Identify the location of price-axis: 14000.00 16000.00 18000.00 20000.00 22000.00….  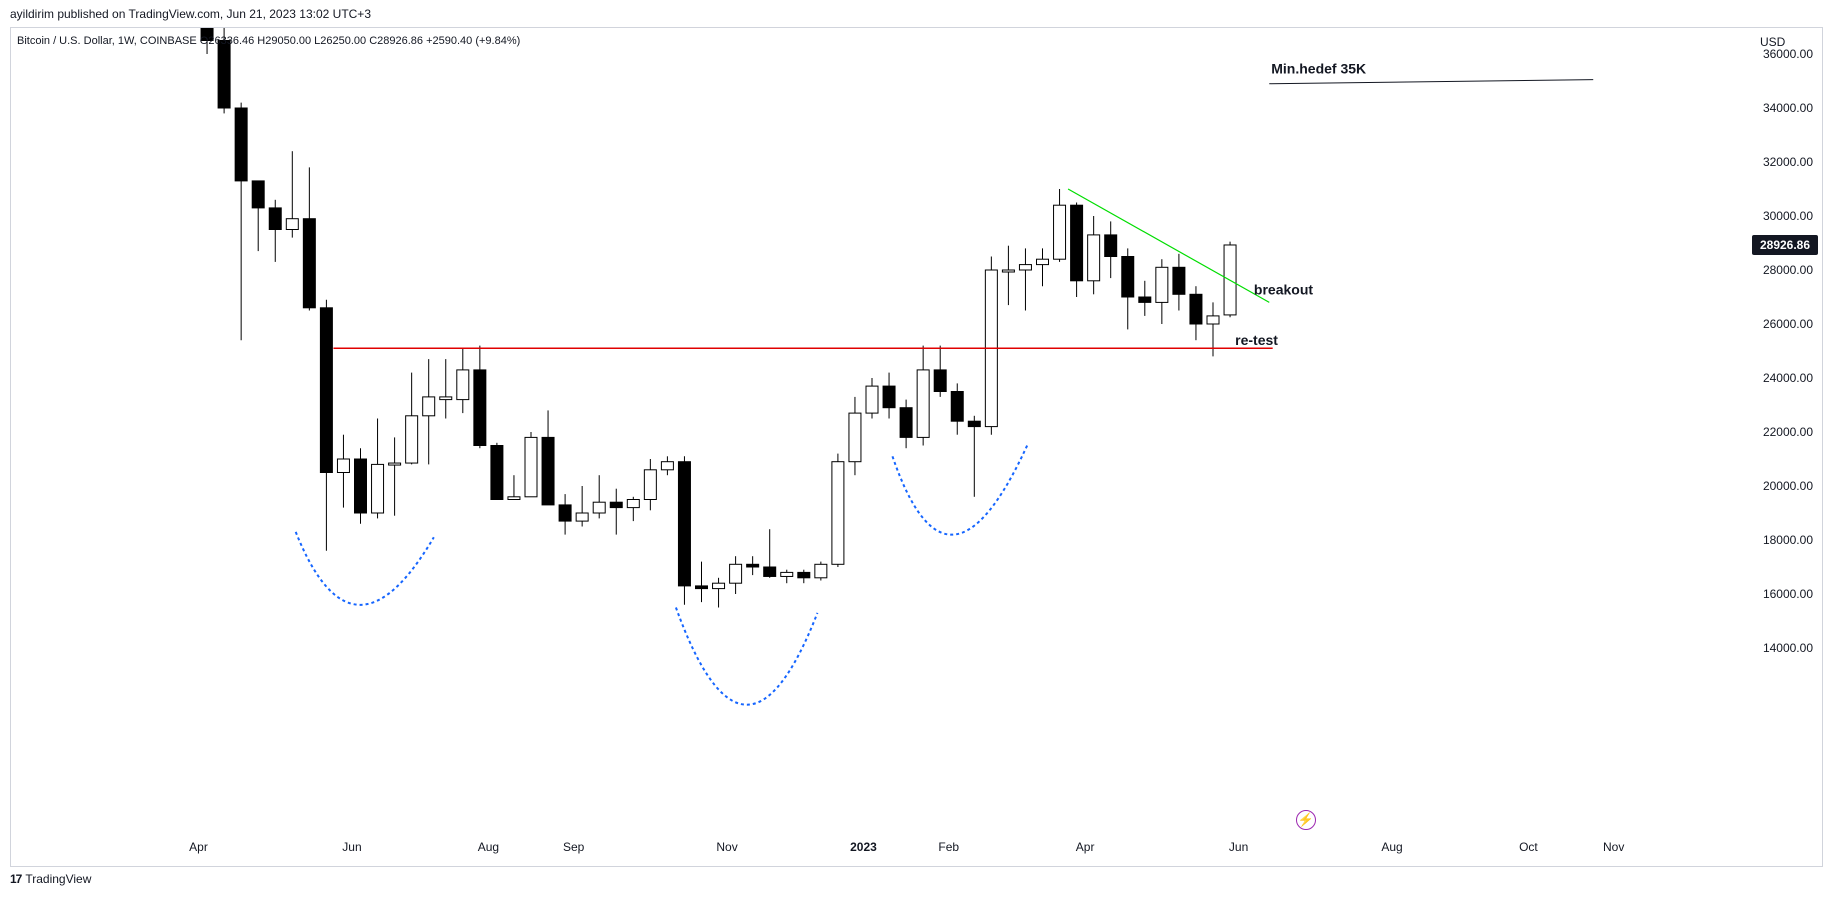
(1785, 351).